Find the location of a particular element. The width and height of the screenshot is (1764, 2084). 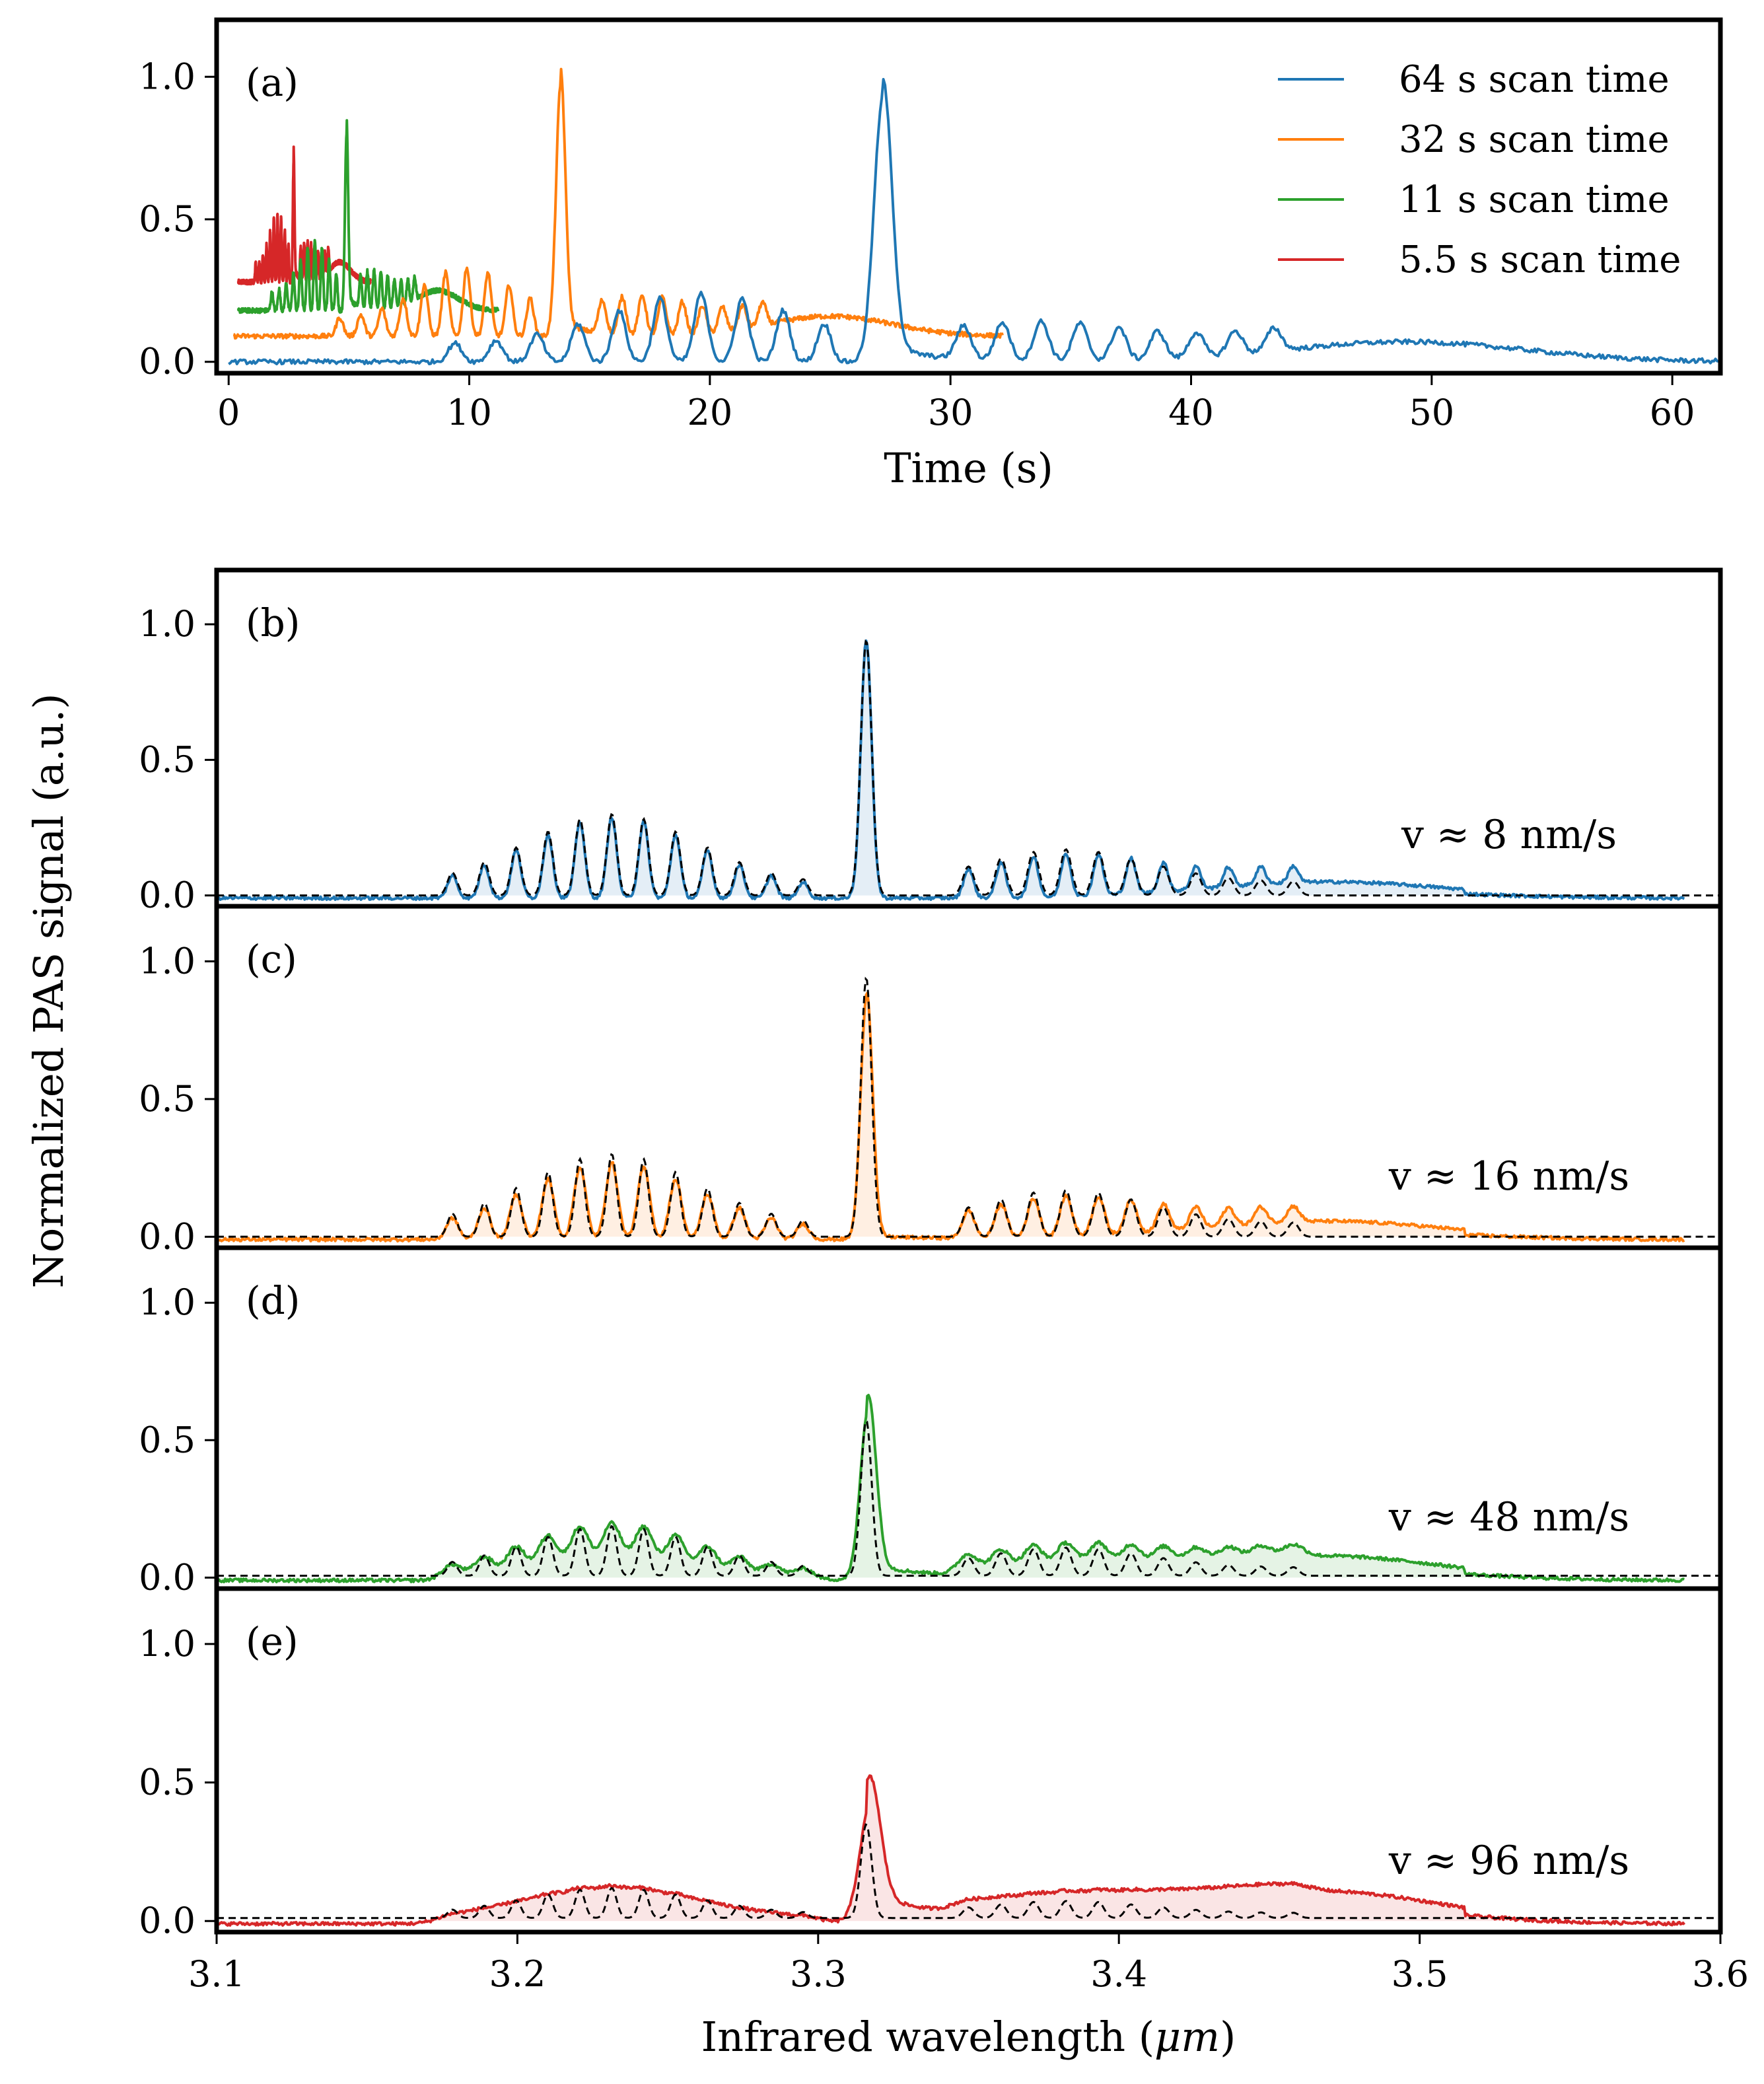

bottom-x-ticks: 3.1 3.2 3.3 3.4 3.5 3.6 is located at coordinates (969, 1964).